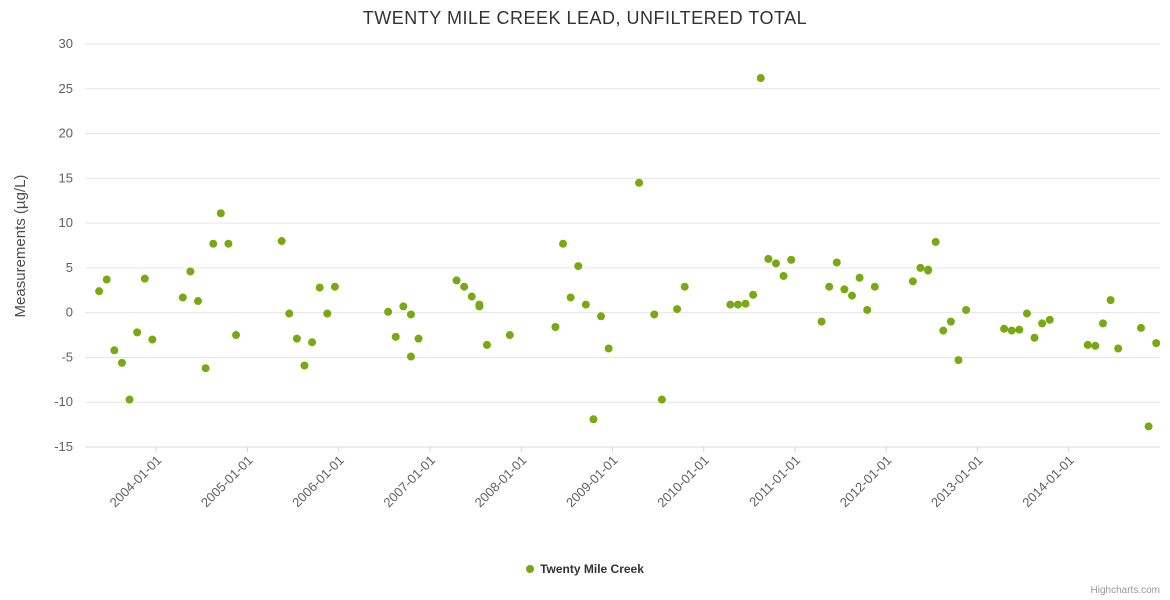 The image size is (1170, 600). I want to click on legend: Twenty Mile Creek, so click(585, 569).